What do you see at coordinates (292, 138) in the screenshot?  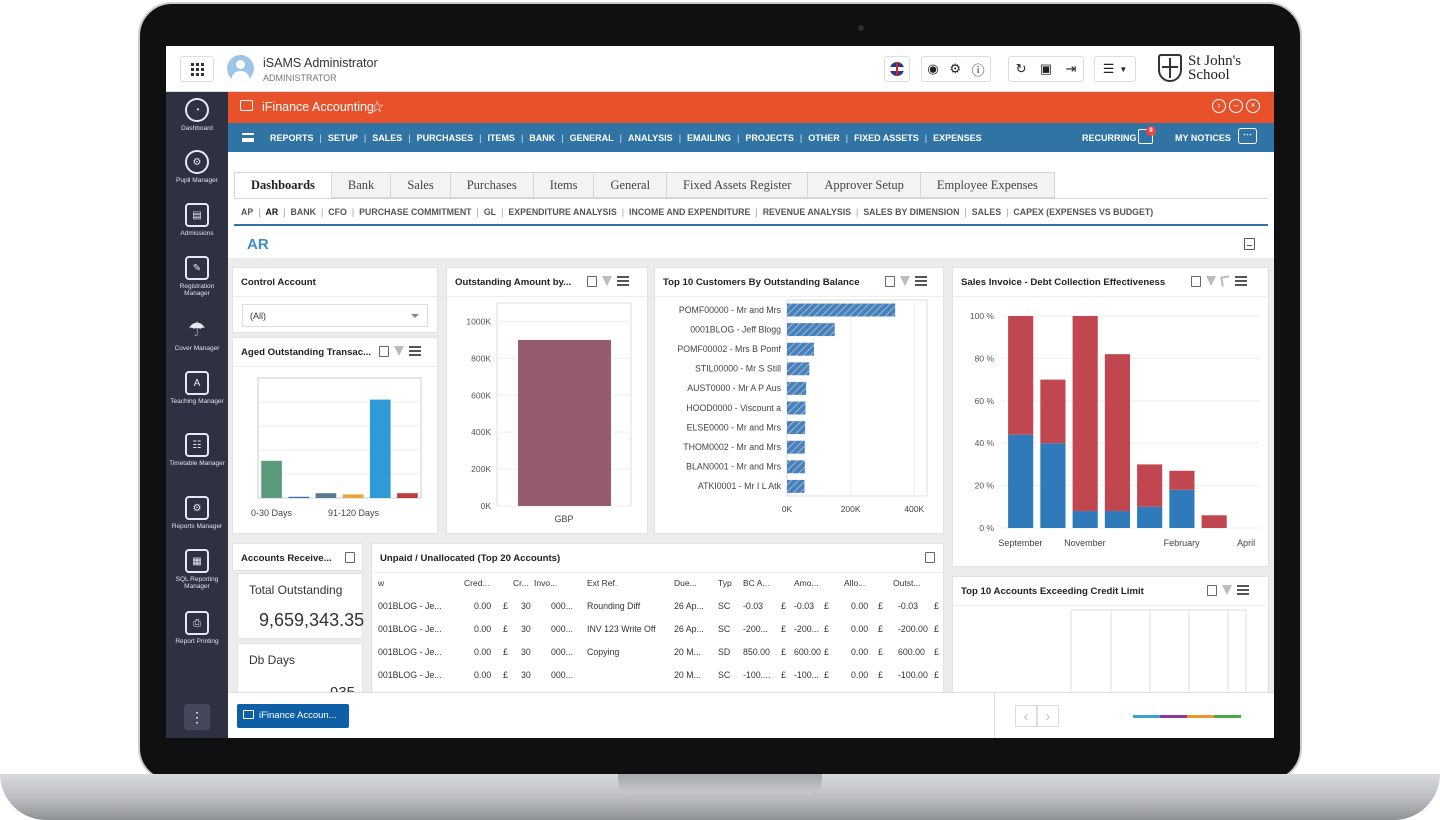 I see `menu-item: REPORTS` at bounding box center [292, 138].